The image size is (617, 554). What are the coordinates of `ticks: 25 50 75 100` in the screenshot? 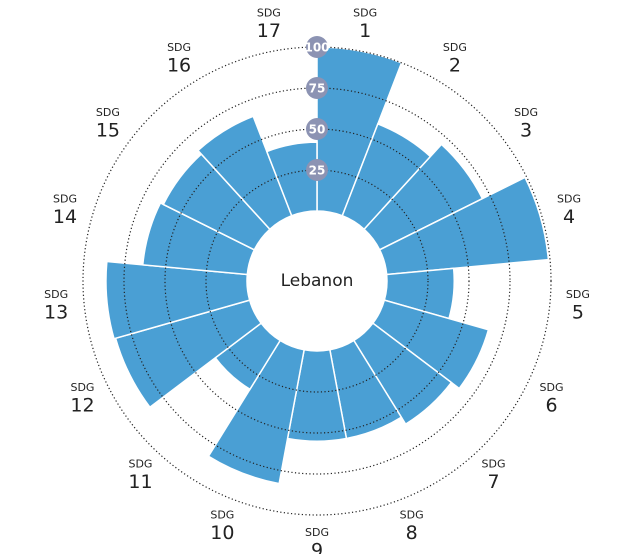 It's located at (317, 108).